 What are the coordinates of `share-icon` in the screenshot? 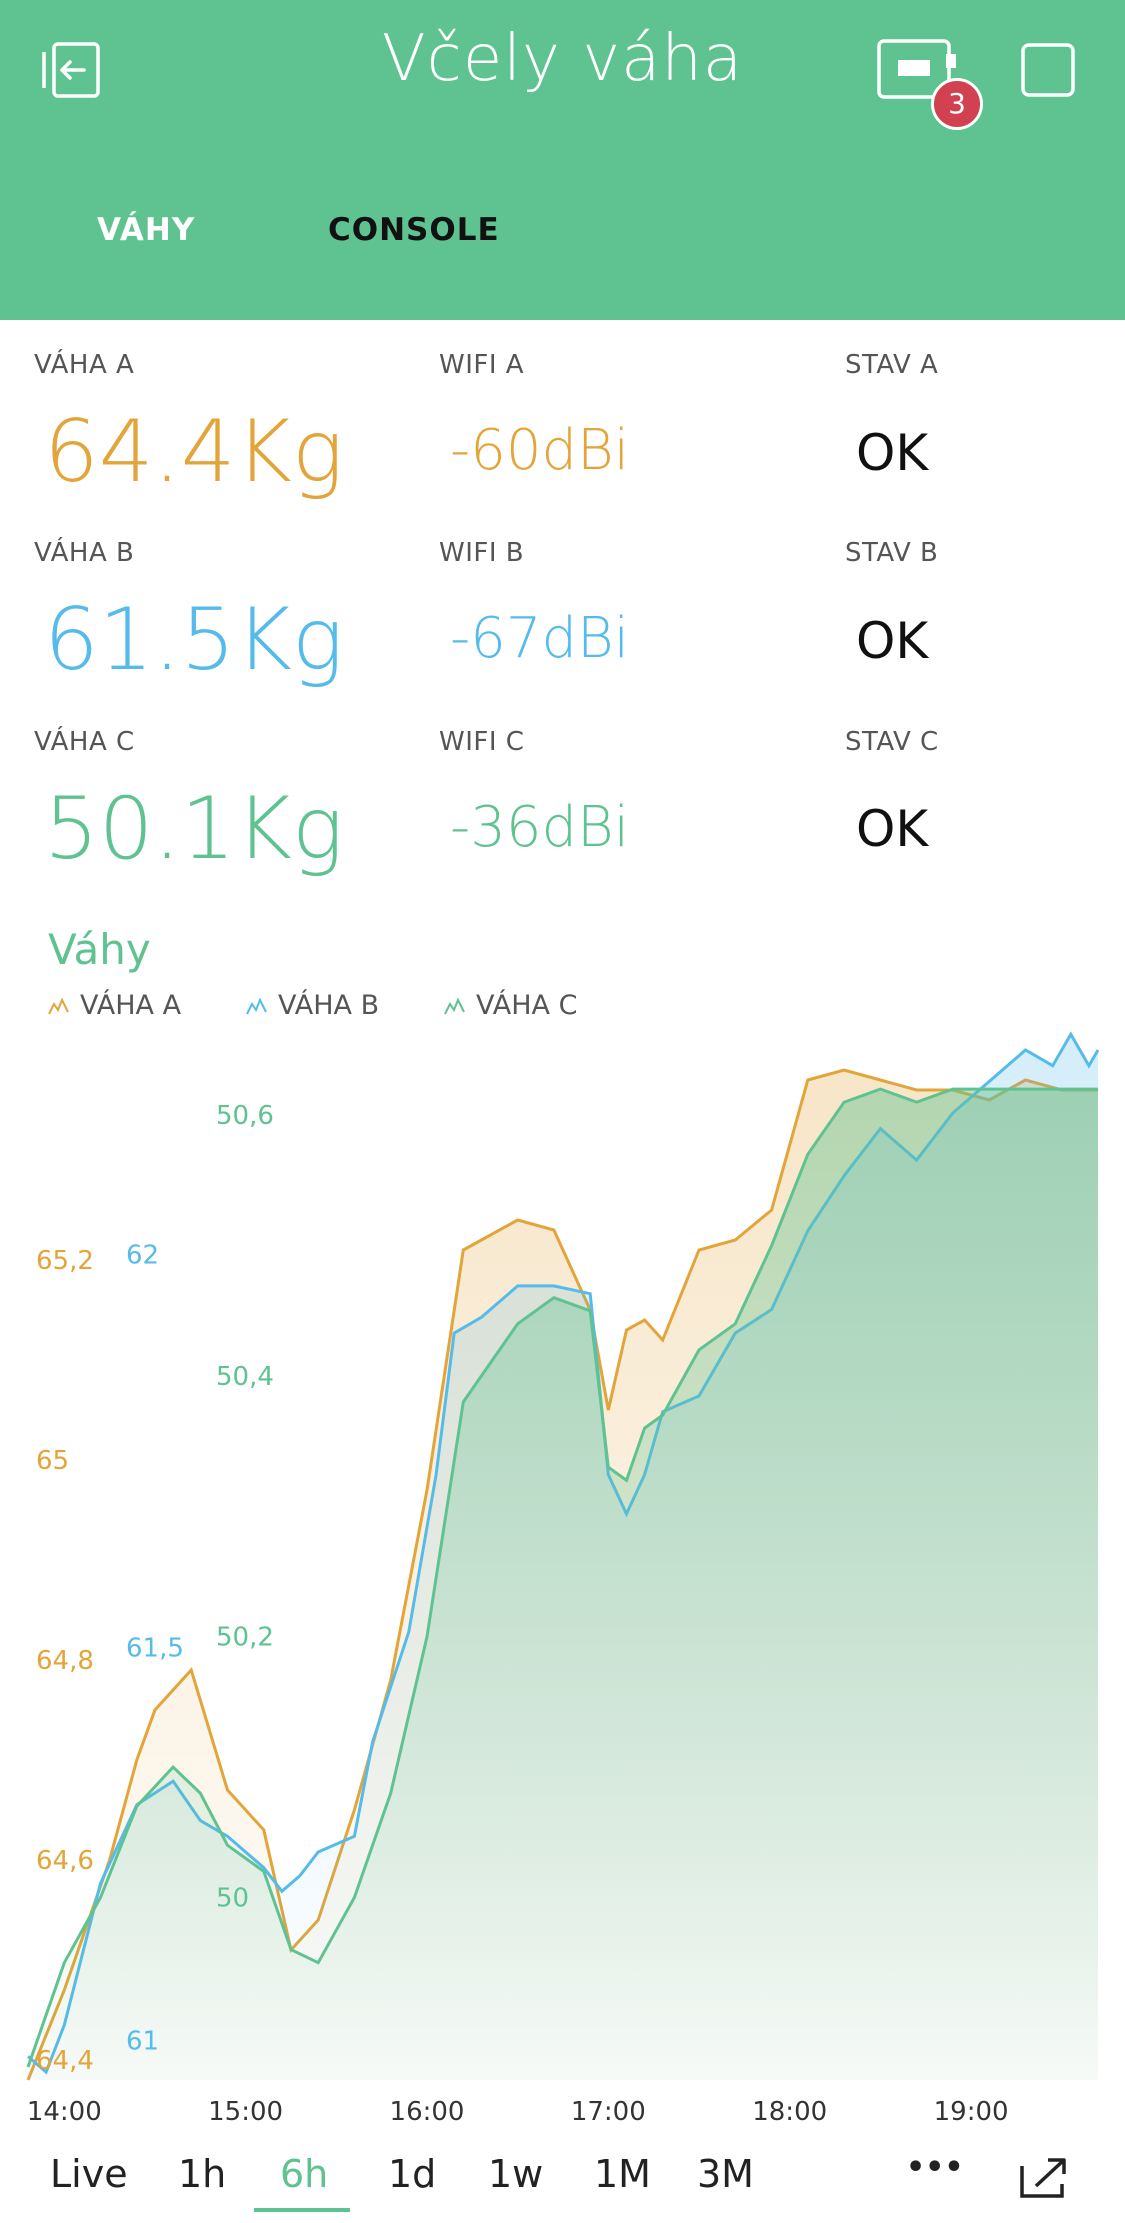 It's located at (1044, 2178).